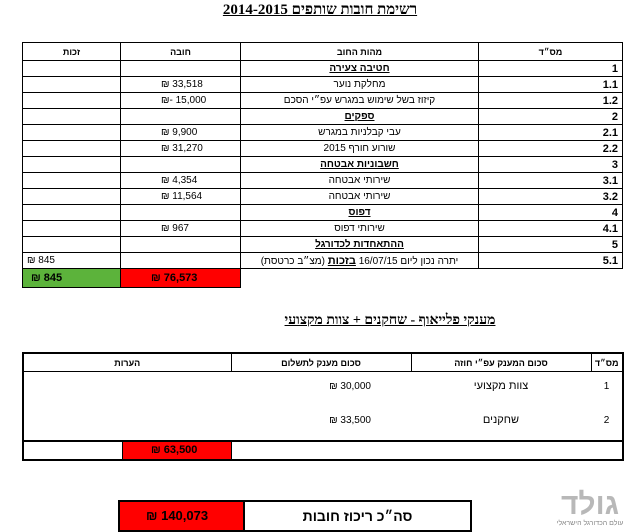 The image size is (640, 532). I want to click on item-row: 4.1 שירותי דפוס ₪ 967, so click(322, 228).